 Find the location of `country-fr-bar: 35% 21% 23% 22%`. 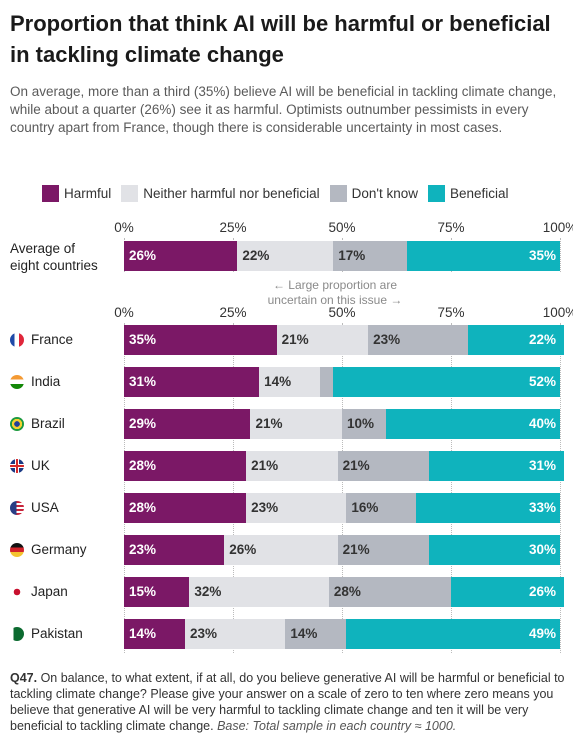

country-fr-bar: 35% 21% 23% 22% is located at coordinates (344, 340).